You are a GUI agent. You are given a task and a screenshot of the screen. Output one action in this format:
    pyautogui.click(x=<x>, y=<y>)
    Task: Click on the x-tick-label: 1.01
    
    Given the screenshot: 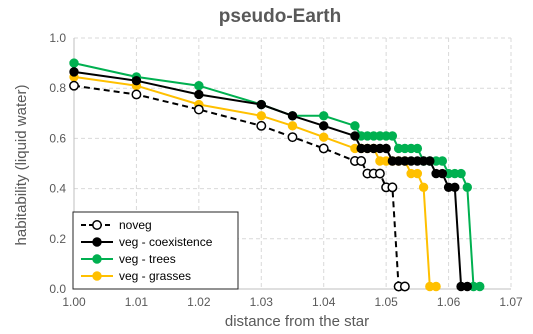 What is the action you would take?
    pyautogui.click(x=137, y=302)
    